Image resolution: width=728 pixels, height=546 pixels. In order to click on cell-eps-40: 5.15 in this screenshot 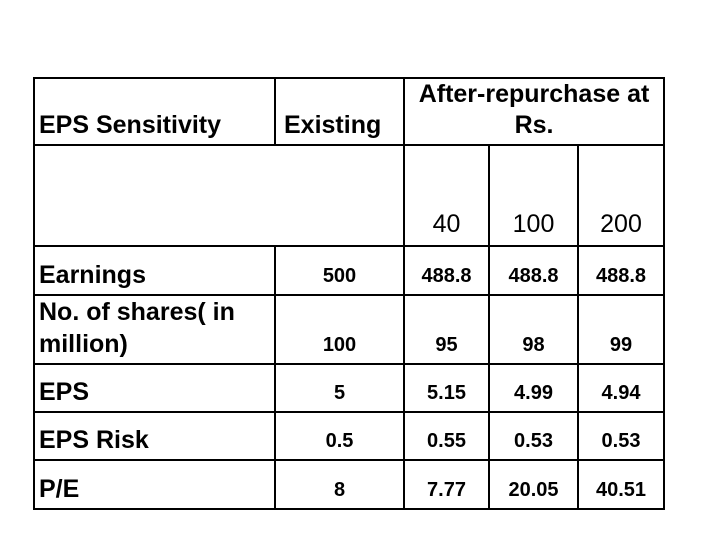, I will do `click(446, 387)`.